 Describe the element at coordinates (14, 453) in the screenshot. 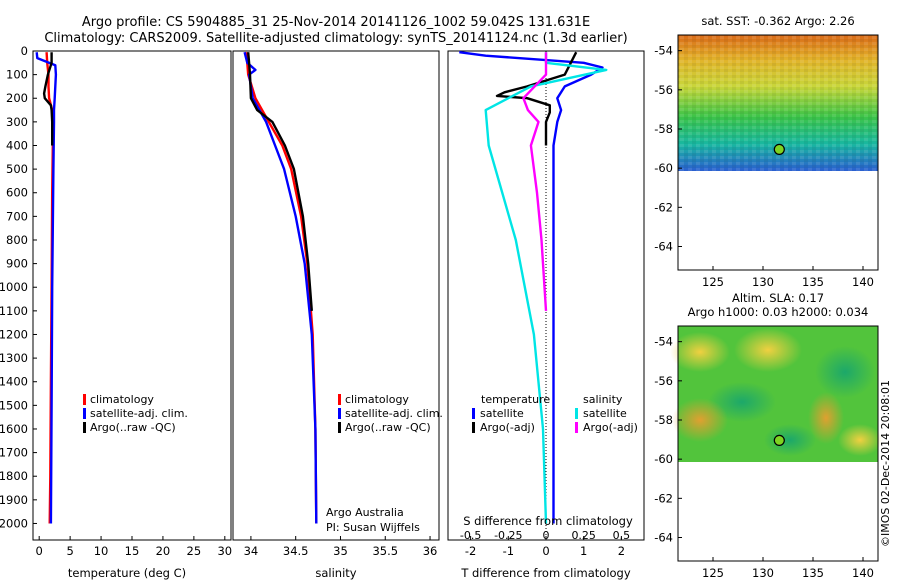

I see `y-tick-label: 1700` at that location.